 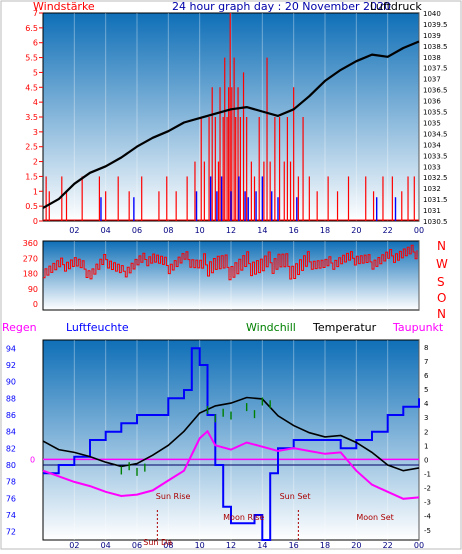 I want to click on dewpoint-series-line, so click(x=231, y=464).